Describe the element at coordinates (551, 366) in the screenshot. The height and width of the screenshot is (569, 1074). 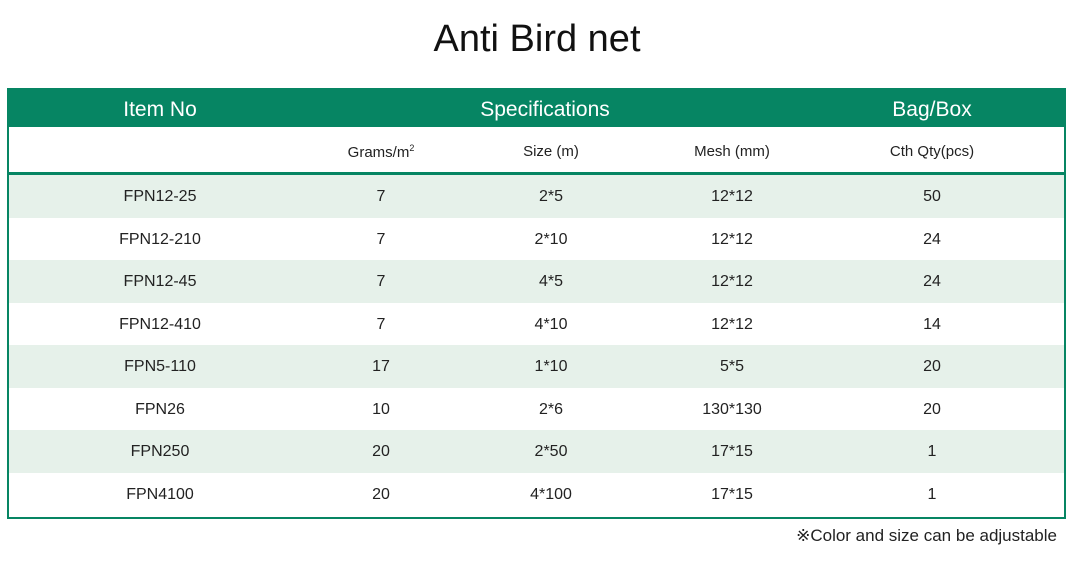
I see `cell-size: 1*10` at that location.